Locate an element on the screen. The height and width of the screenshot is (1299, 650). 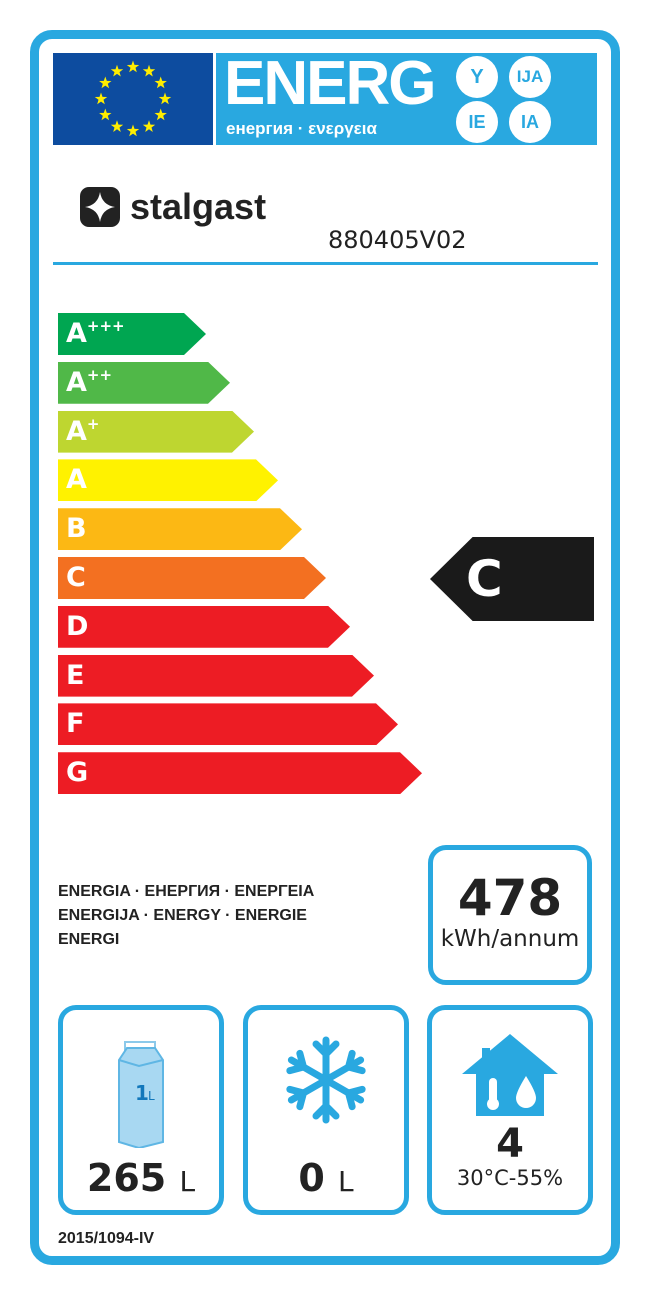
class-bar-c: C is located at coordinates (192, 578).